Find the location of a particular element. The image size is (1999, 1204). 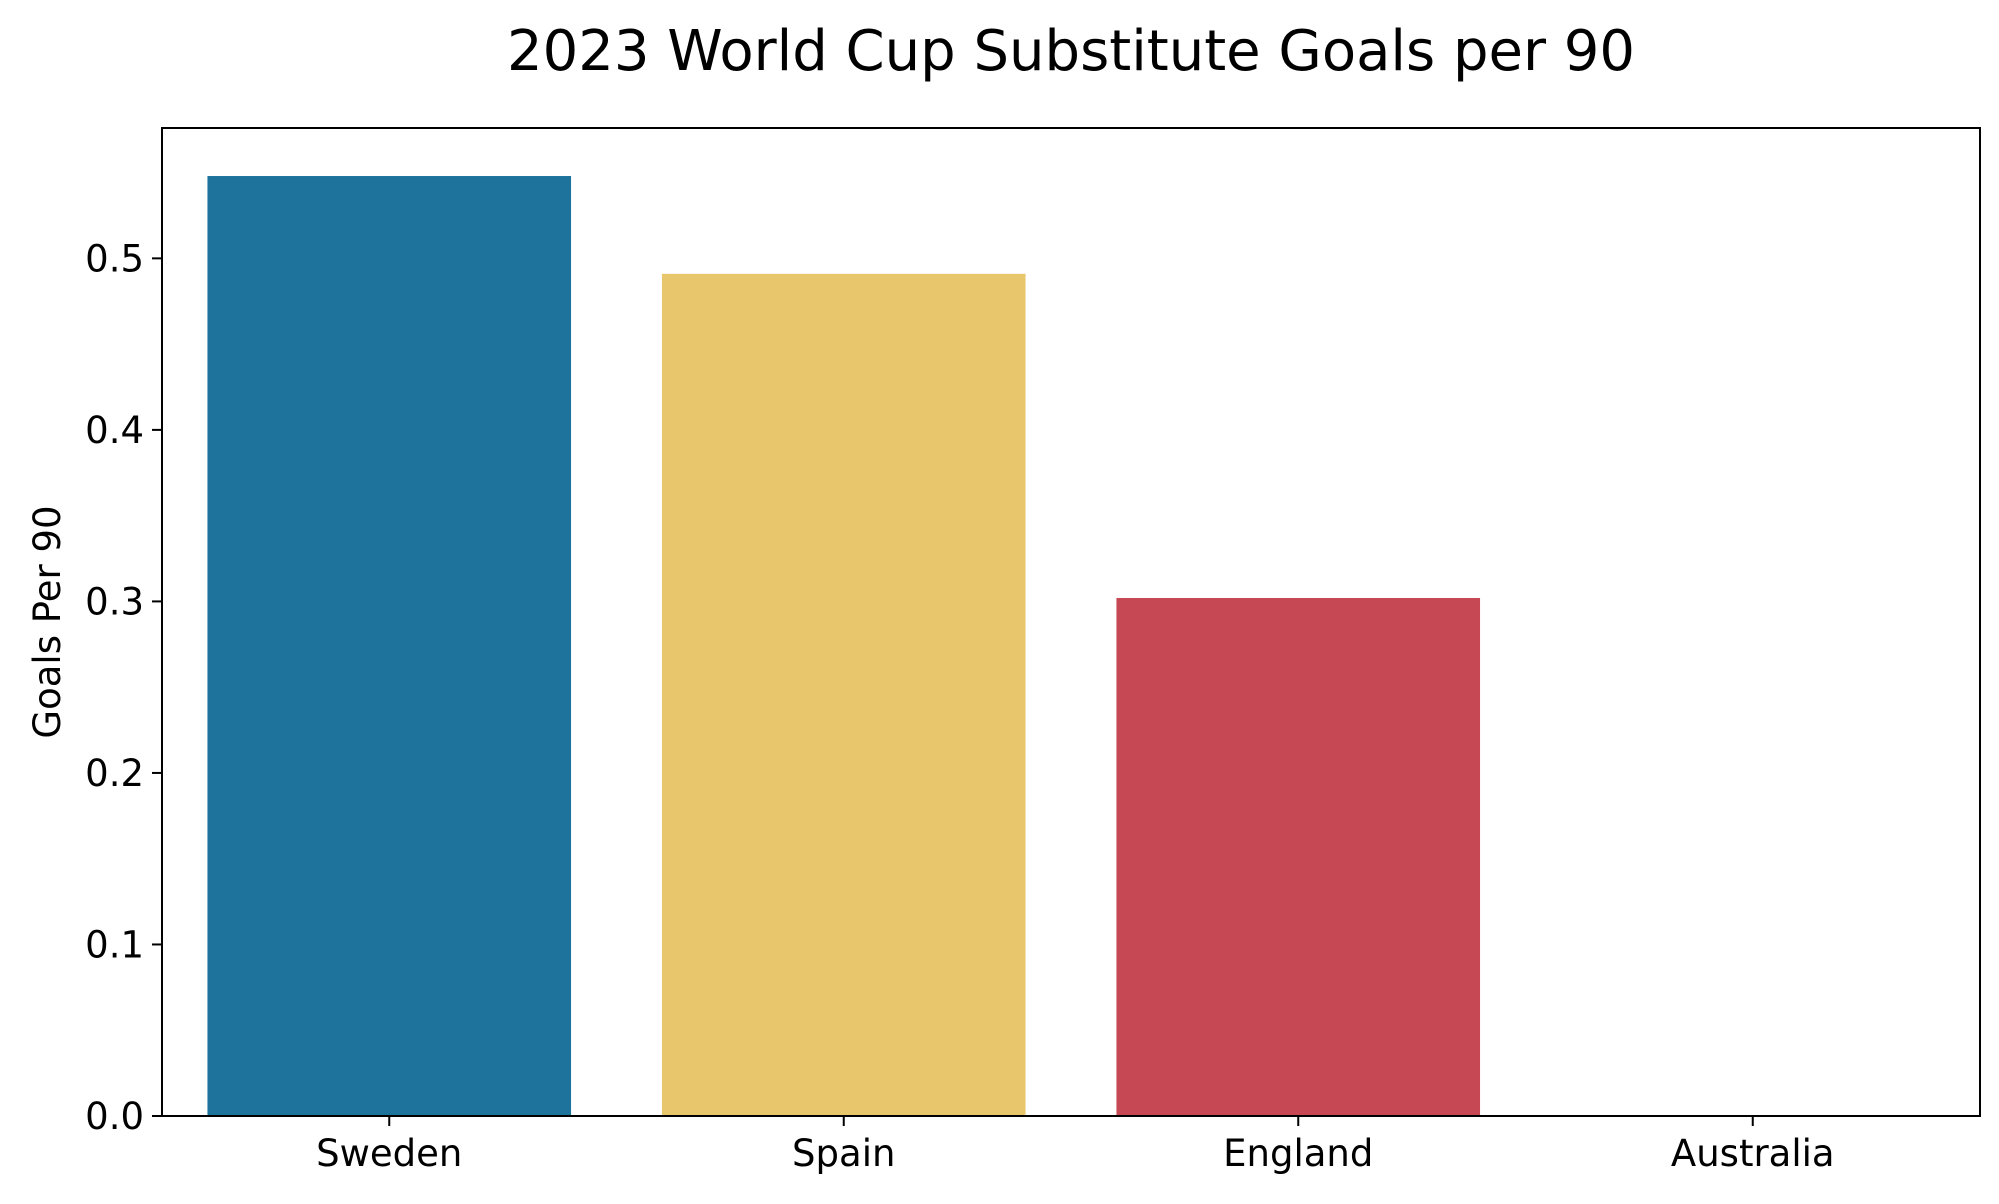

y-tick-label: 0.4 is located at coordinates (114, 430).